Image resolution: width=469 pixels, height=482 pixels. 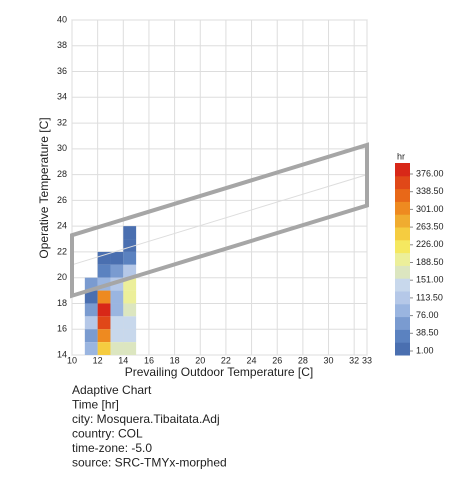 I want to click on x-tick-label: 33, so click(x=367, y=360).